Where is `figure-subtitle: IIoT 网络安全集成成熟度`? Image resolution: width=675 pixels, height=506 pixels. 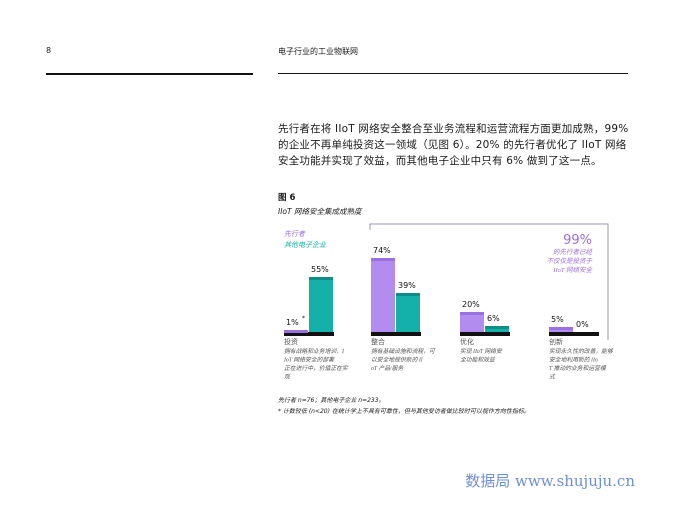 figure-subtitle: IIoT 网络安全集成成熟度 is located at coordinates (320, 211).